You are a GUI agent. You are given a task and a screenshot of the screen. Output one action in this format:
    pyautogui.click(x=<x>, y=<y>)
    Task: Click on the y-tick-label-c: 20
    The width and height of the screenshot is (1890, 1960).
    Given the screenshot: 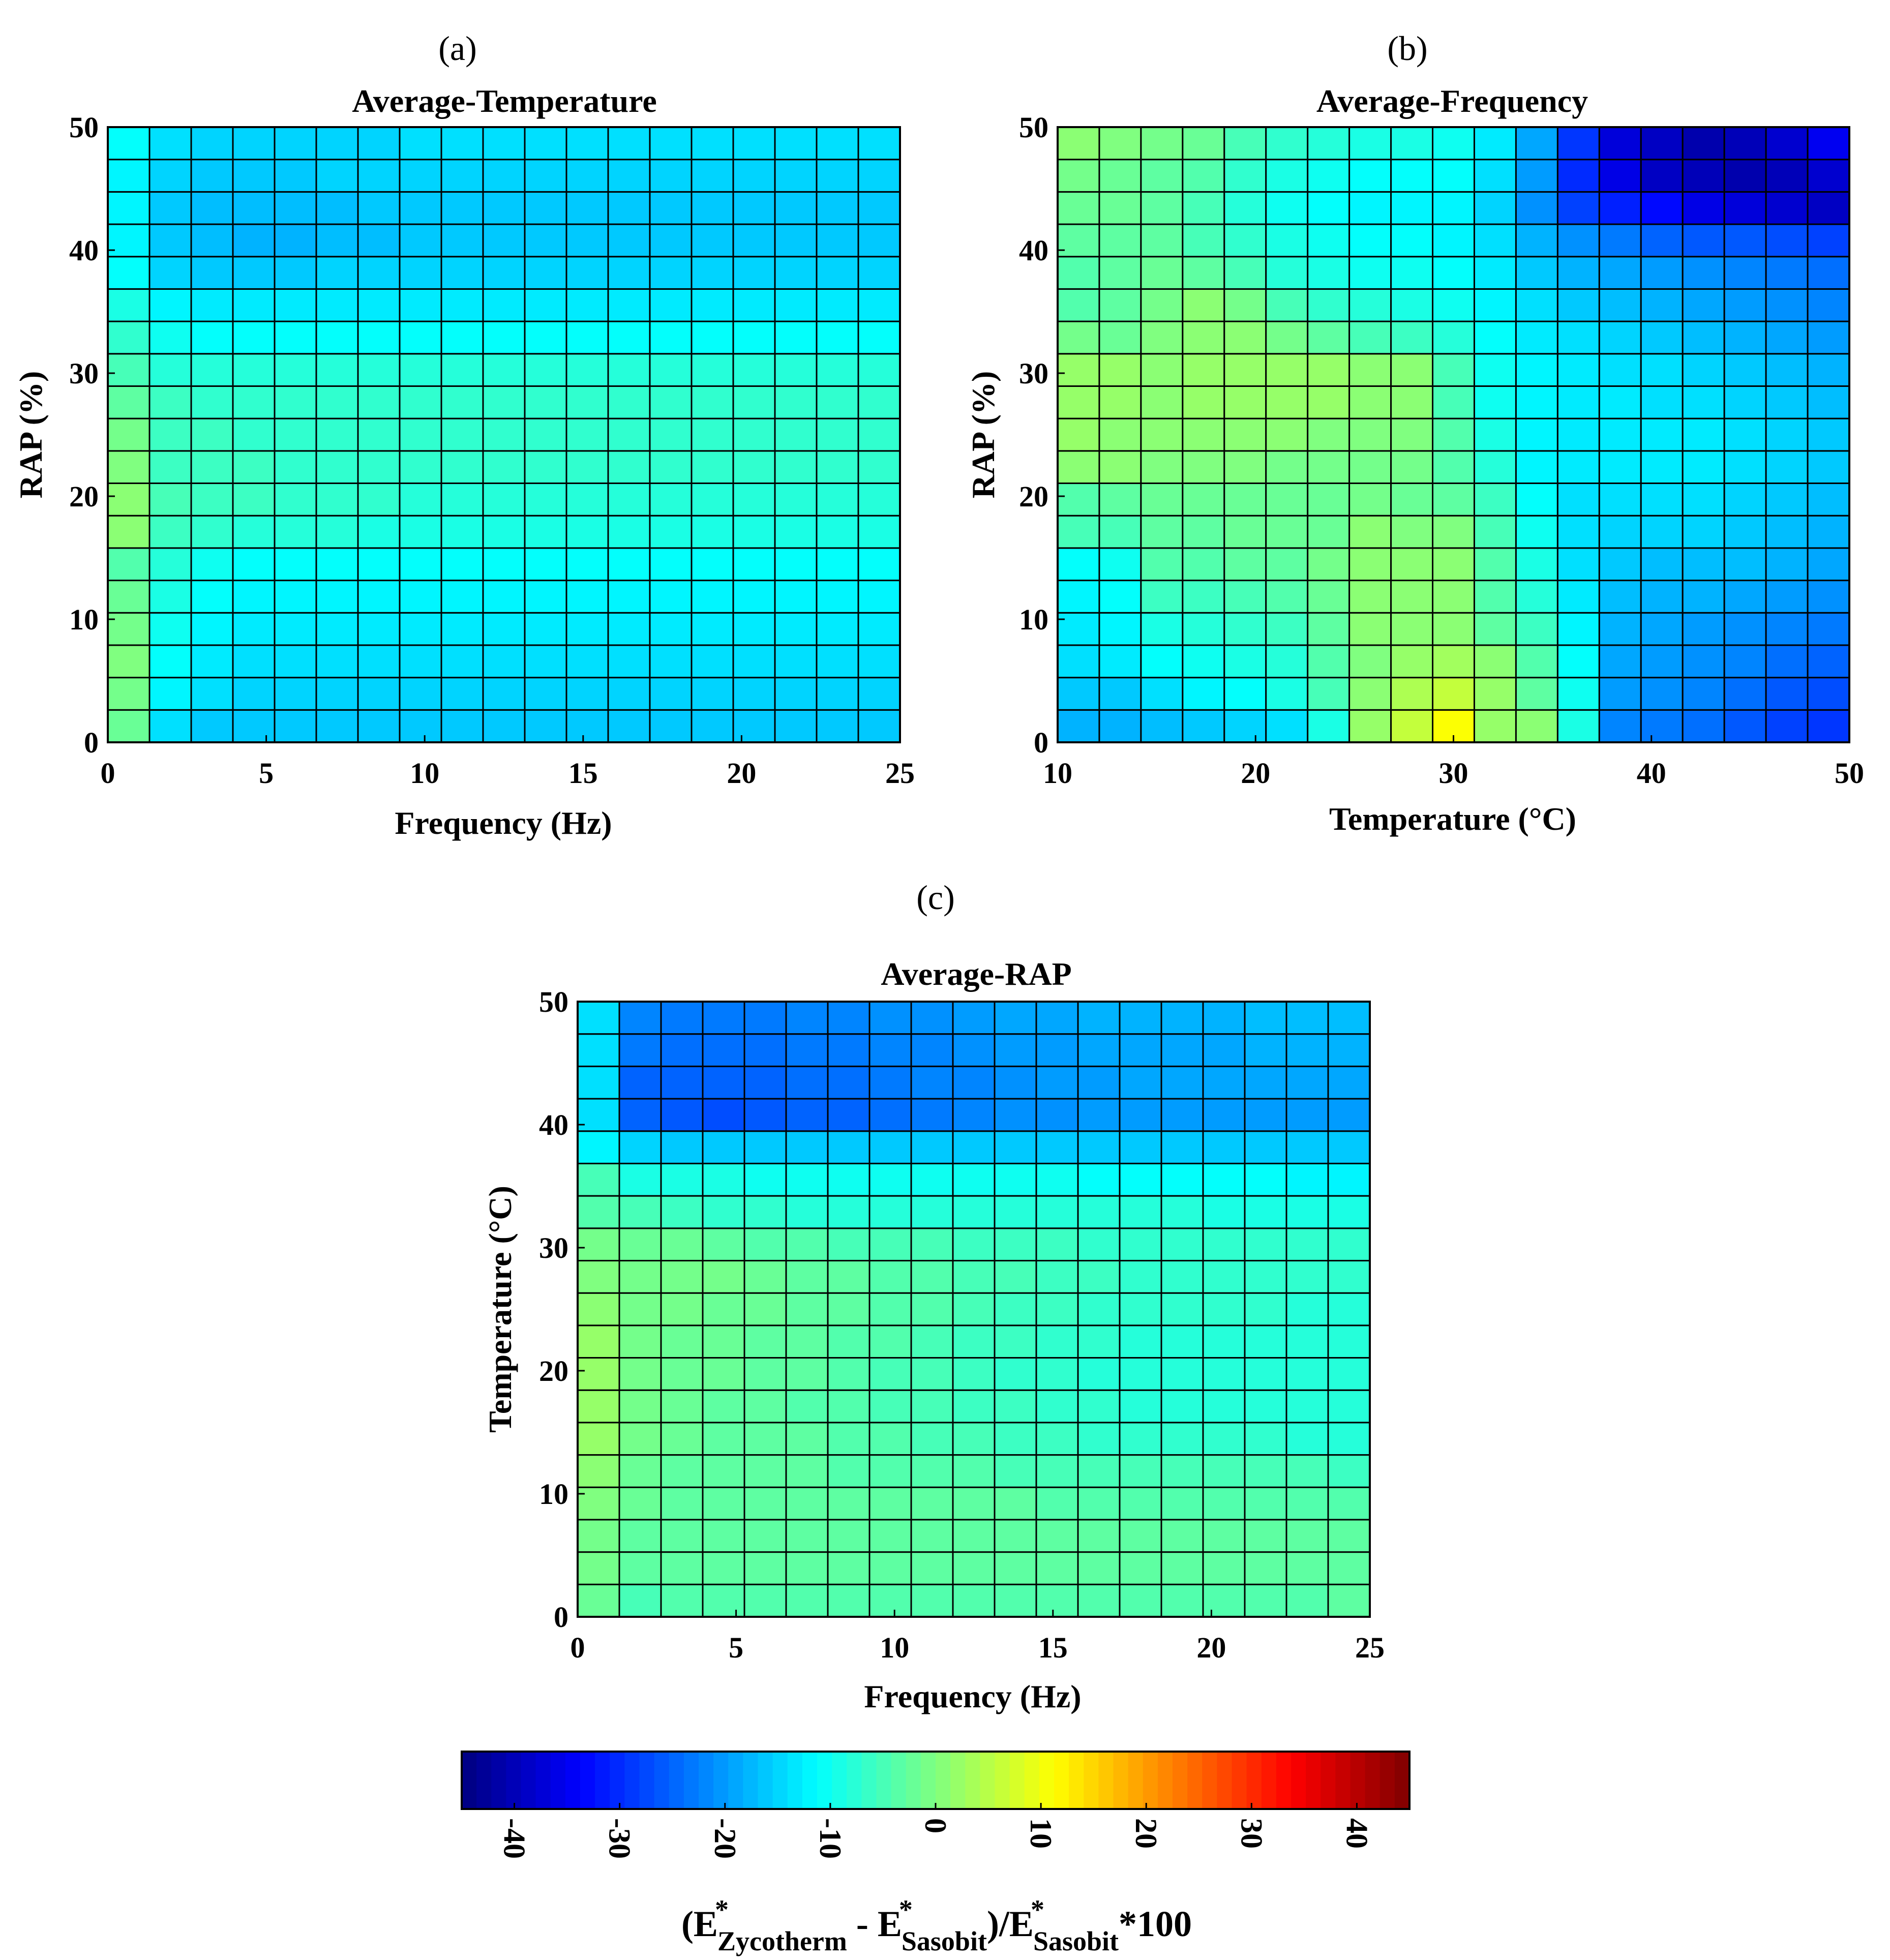 What is the action you would take?
    pyautogui.click(x=553, y=1371)
    